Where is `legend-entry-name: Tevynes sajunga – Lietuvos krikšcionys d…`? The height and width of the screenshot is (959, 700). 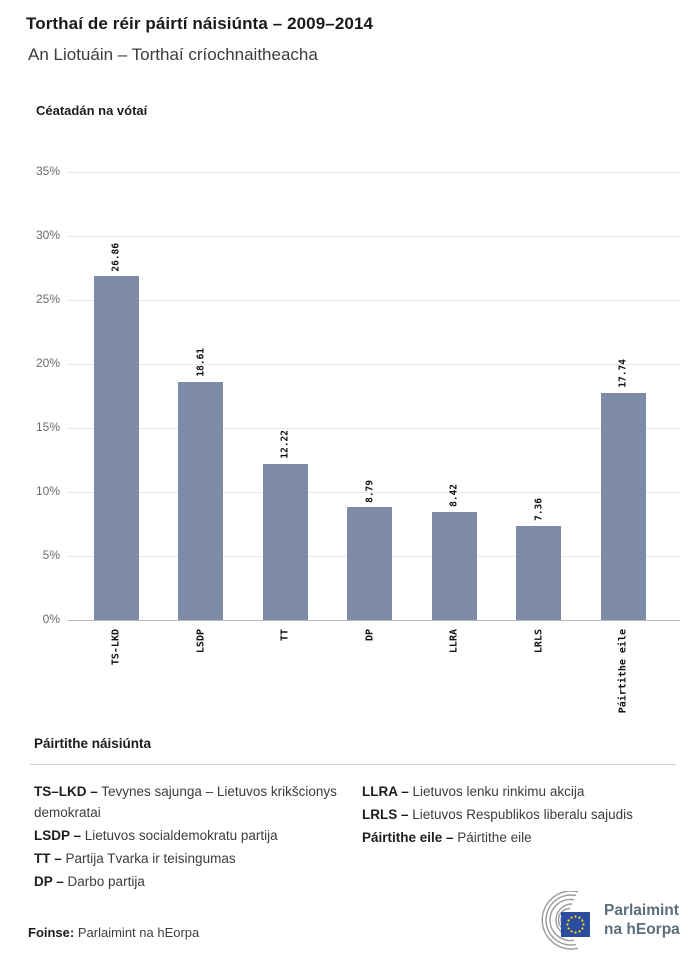 legend-entry-name: Tevynes sajunga – Lietuvos krikšcionys d… is located at coordinates (185, 802).